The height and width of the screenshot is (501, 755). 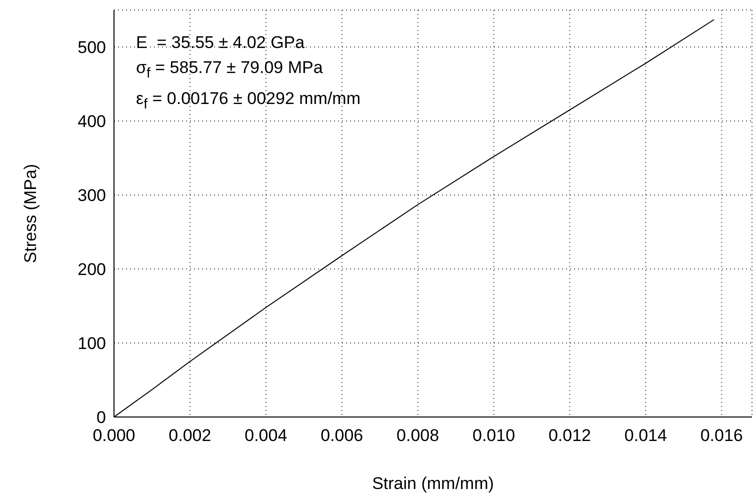 I want to click on x-tick-label: 0.010, so click(x=494, y=436).